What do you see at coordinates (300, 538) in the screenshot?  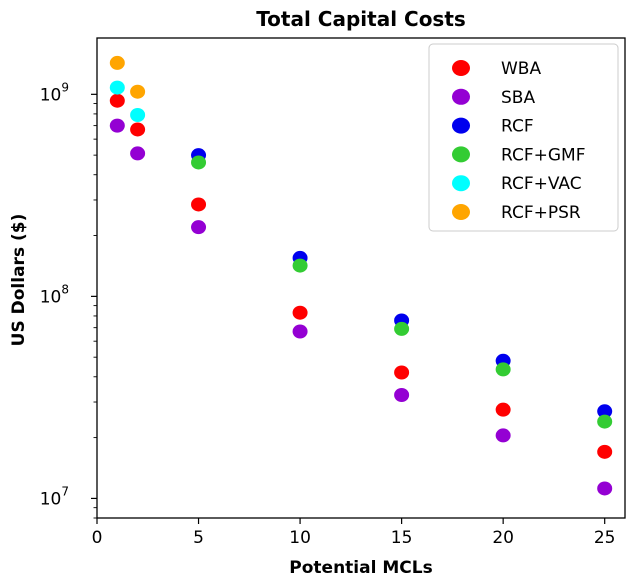 I see `x-tick-label: 10` at bounding box center [300, 538].